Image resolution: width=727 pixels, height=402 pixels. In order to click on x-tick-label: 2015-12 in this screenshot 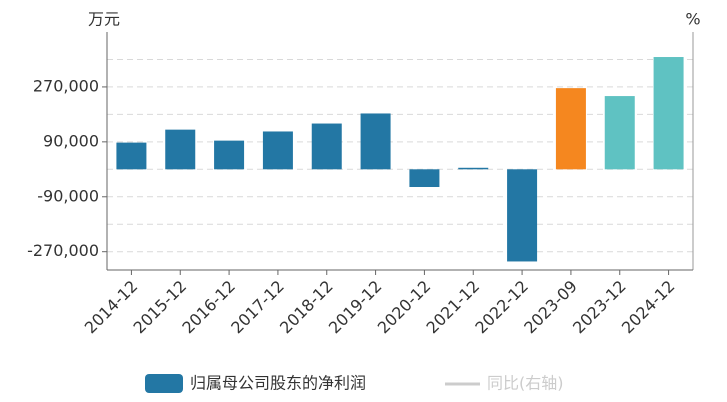, I will do `click(160, 307)`.